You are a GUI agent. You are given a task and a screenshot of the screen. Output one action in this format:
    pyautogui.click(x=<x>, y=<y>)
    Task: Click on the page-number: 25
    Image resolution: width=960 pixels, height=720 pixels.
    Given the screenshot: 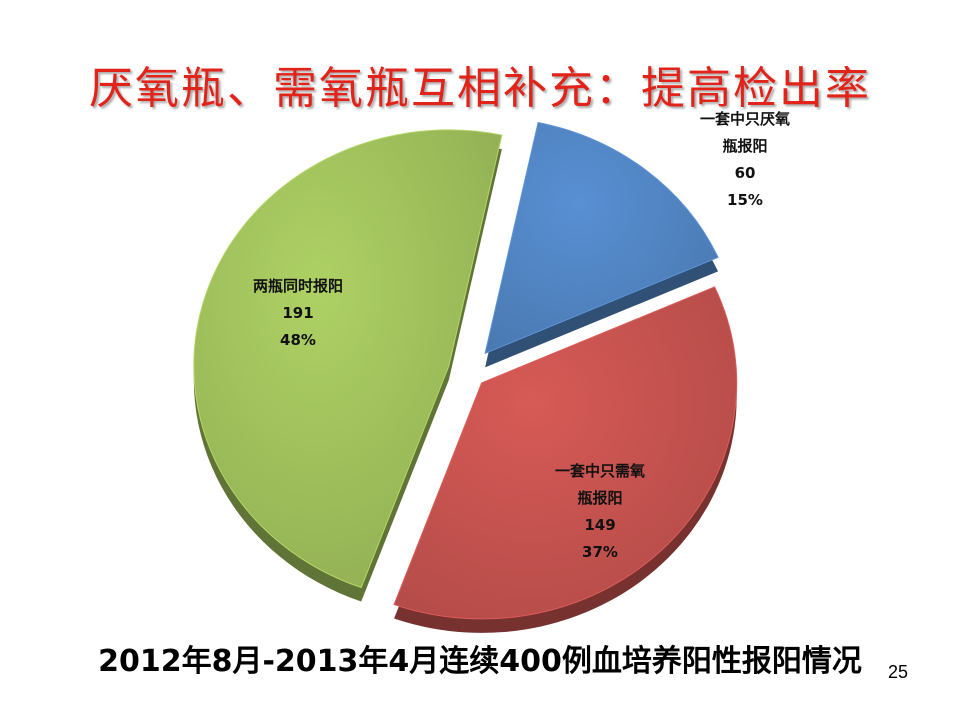 What is the action you would take?
    pyautogui.click(x=897, y=672)
    